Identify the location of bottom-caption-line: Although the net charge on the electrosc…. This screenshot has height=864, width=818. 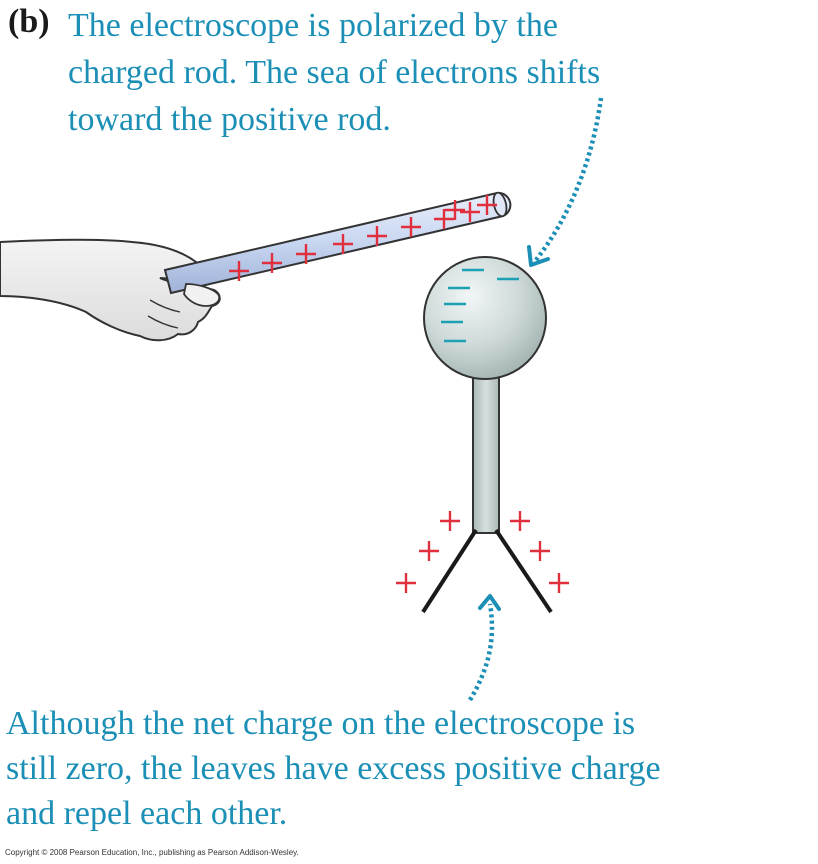
(321, 723).